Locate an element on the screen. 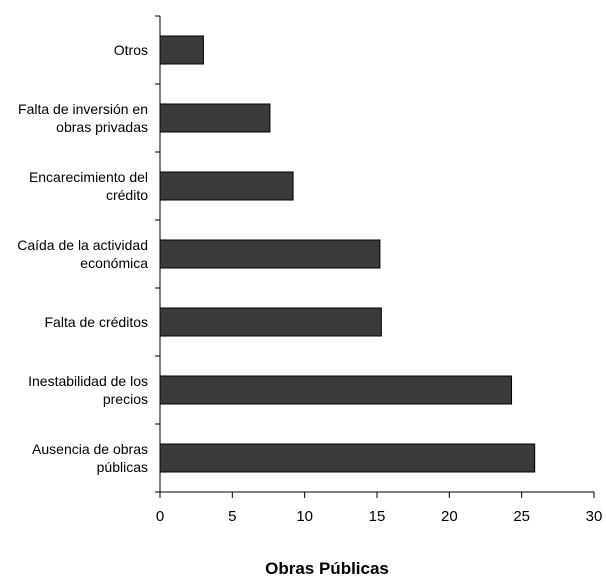 Image resolution: width=606 pixels, height=578 pixels. category-label: Otros is located at coordinates (131, 50).